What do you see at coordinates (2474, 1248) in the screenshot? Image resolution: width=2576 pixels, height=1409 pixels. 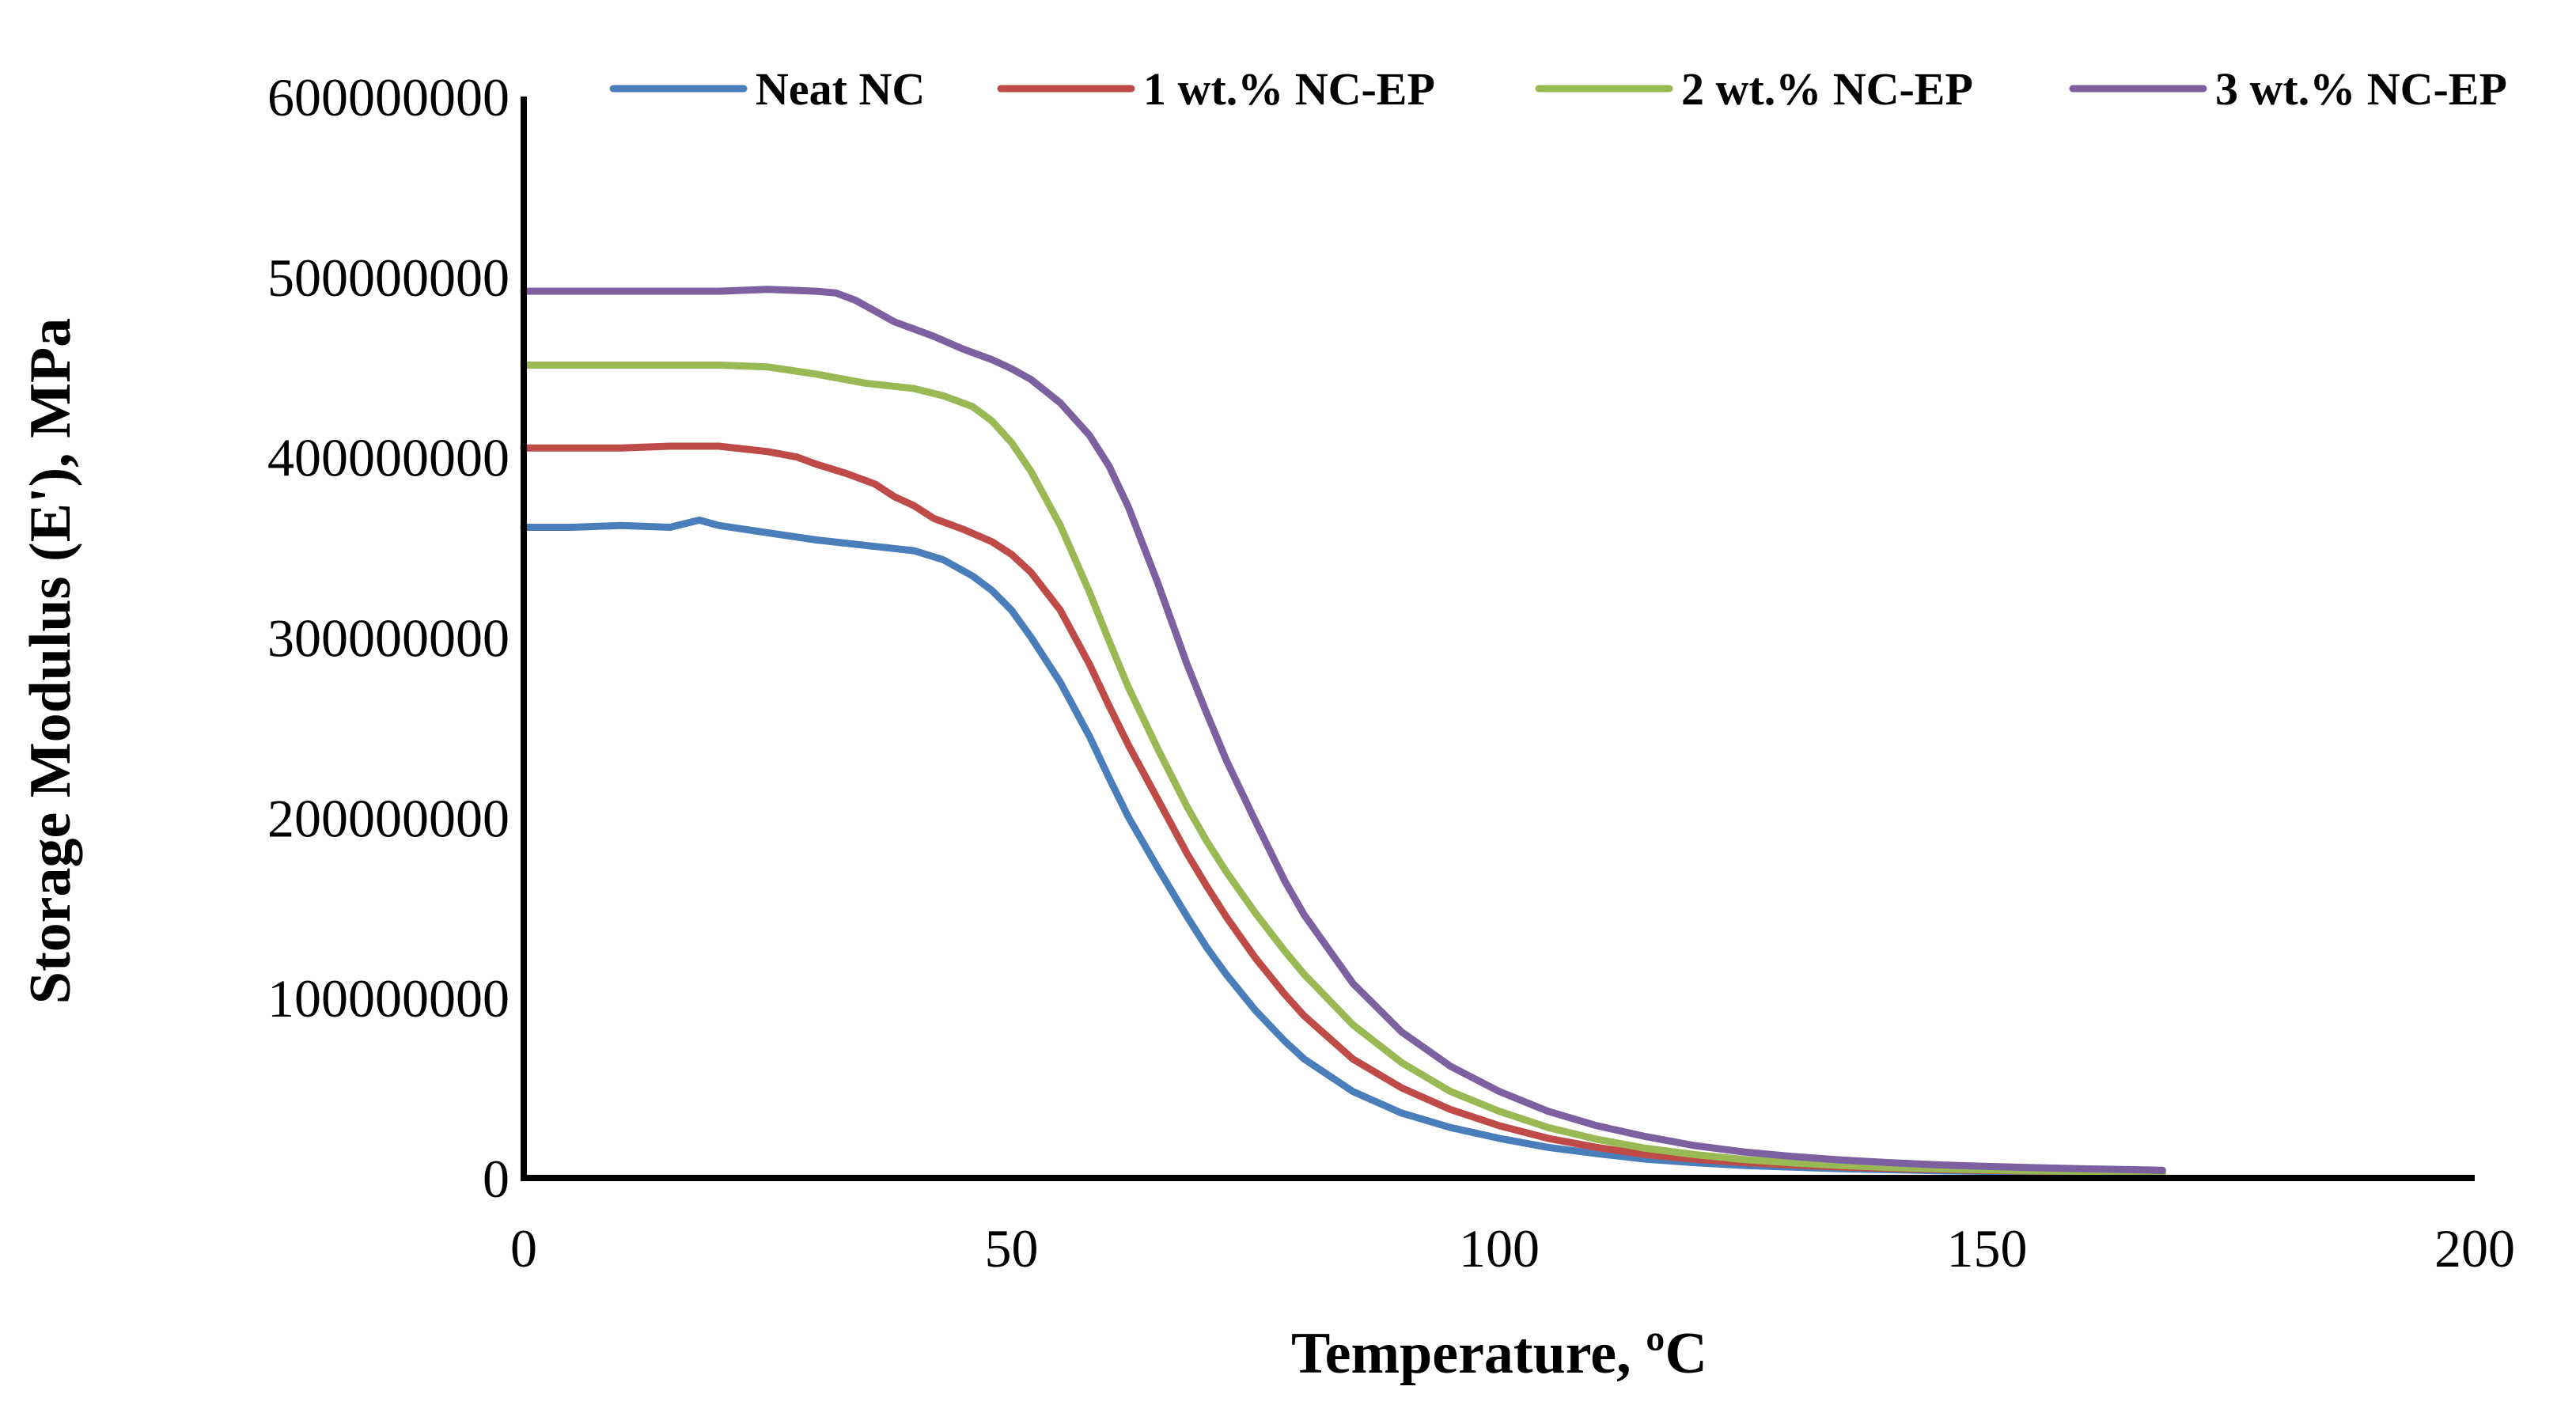 I see `x-tick-label: 200` at bounding box center [2474, 1248].